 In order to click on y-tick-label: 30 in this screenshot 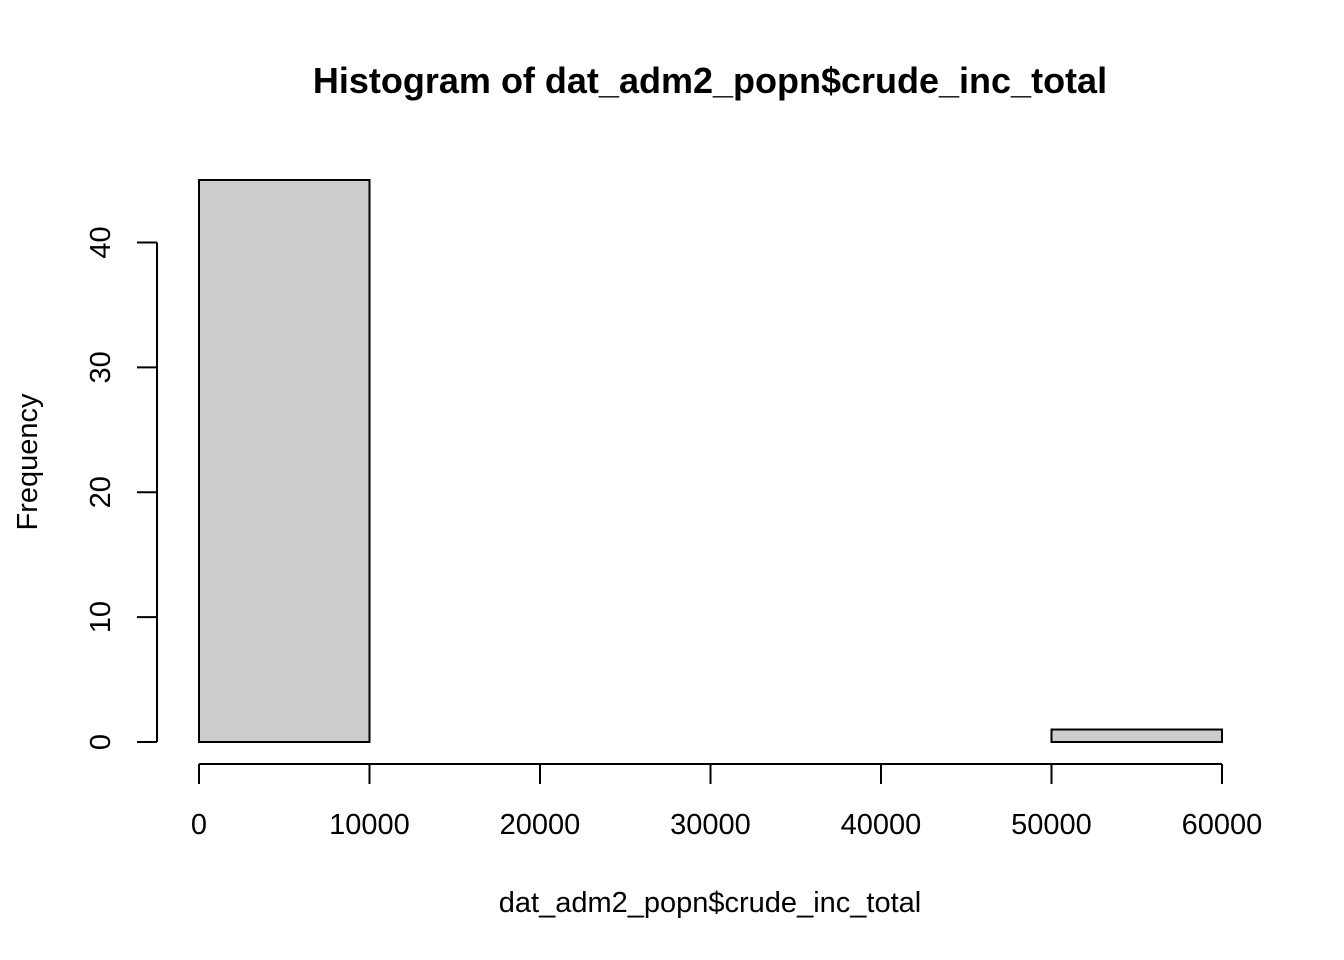, I will do `click(101, 367)`.